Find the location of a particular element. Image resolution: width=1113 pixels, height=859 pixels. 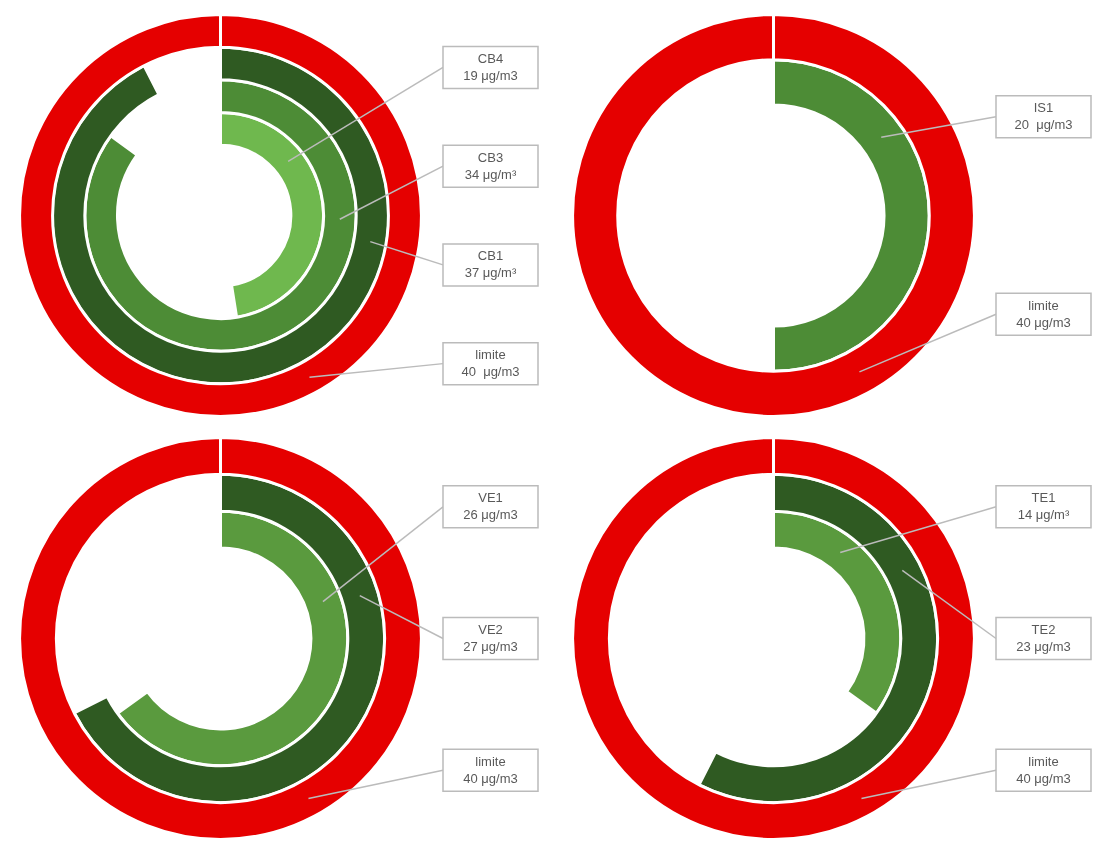

data-label: 23 μg/m3 is located at coordinates (1043, 647).